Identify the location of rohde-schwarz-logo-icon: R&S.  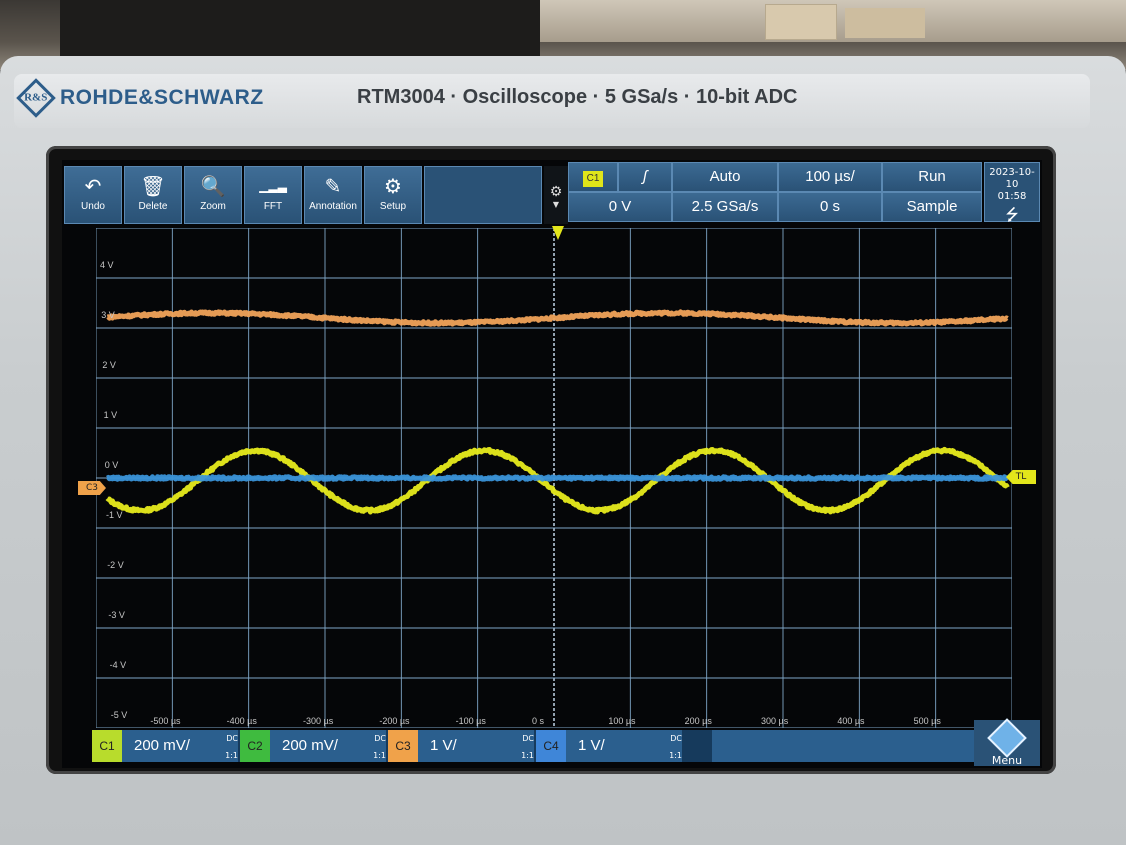
(36, 98).